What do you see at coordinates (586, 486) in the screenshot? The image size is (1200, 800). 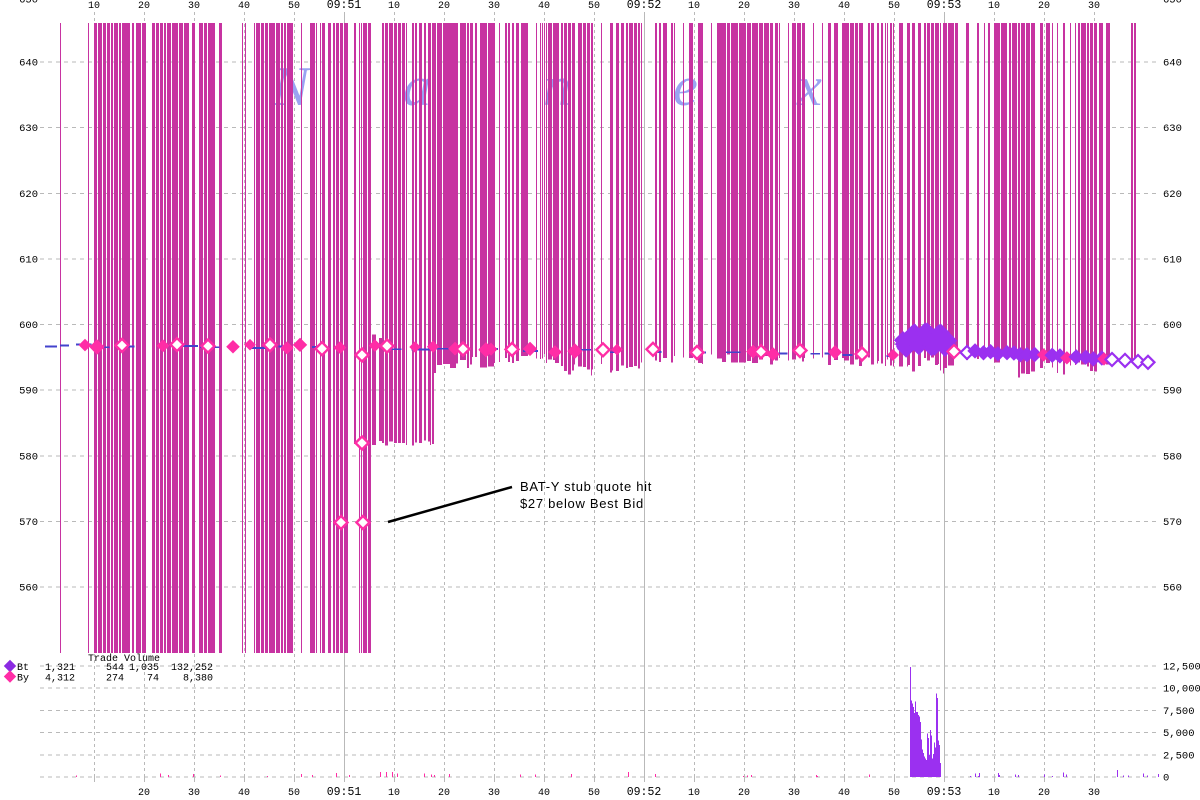 I see `svg-text: BAT-Y stub quote hit` at bounding box center [586, 486].